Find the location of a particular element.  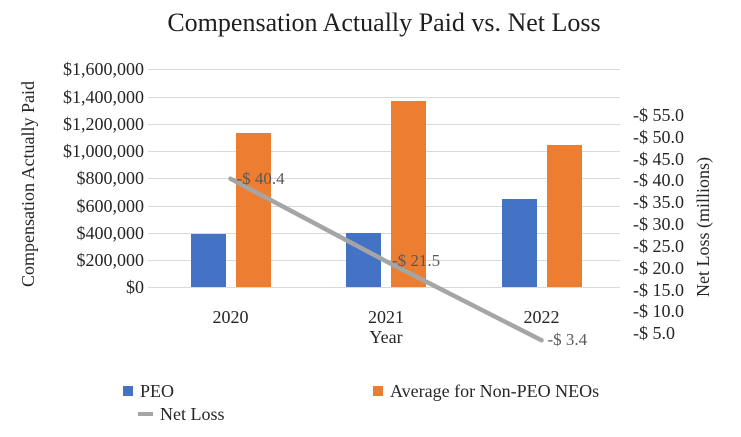

bar-peo-2020 is located at coordinates (208, 261).